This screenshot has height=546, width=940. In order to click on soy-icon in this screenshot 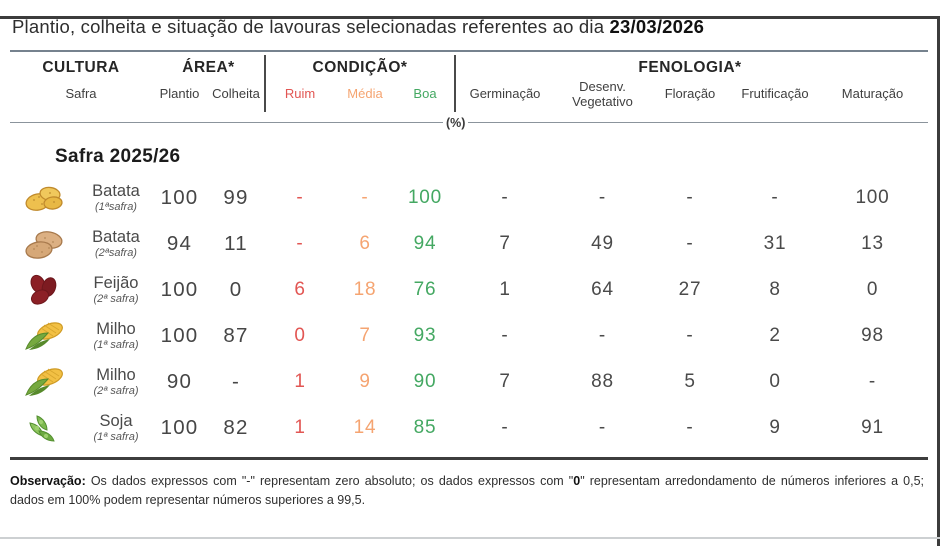, I will do `click(45, 428)`.